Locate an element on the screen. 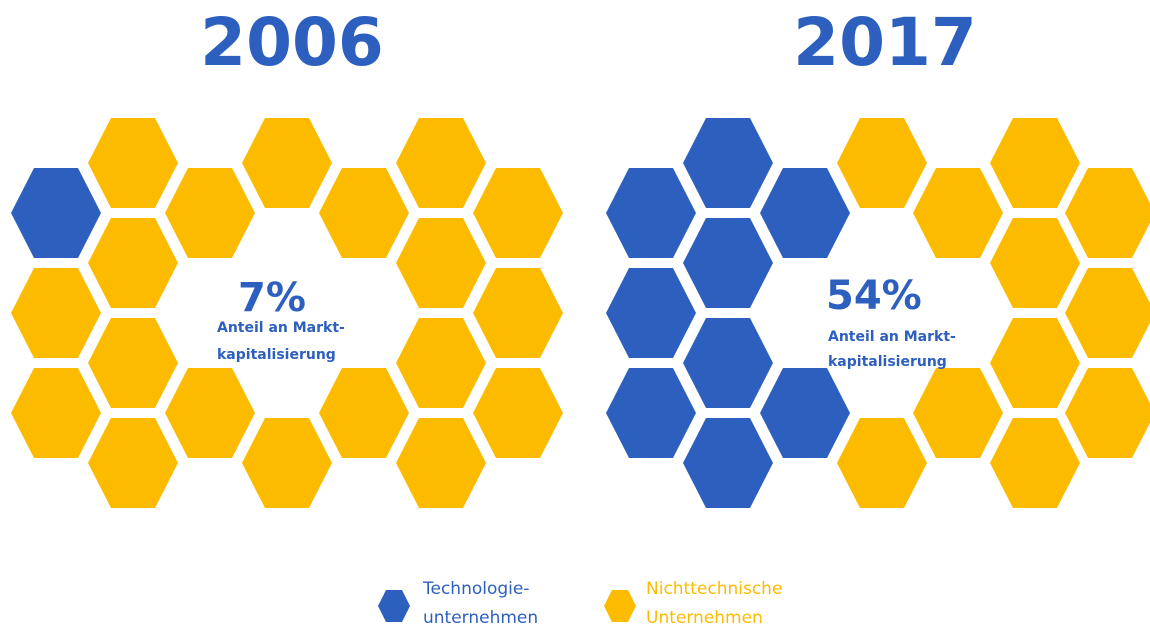 The height and width of the screenshot is (628, 1150). legend-label: Technologie- is located at coordinates (475, 589).